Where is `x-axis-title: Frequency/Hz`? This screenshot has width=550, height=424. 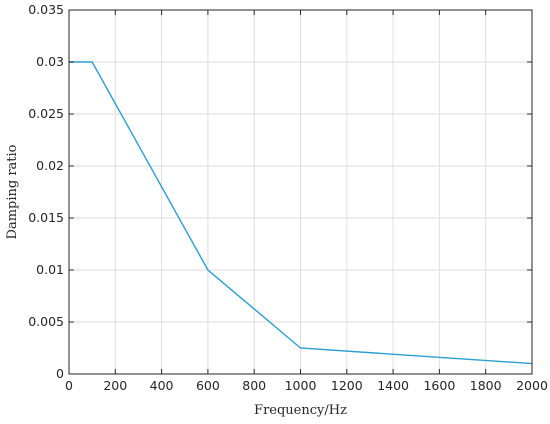
x-axis-title: Frequency/Hz is located at coordinates (300, 410).